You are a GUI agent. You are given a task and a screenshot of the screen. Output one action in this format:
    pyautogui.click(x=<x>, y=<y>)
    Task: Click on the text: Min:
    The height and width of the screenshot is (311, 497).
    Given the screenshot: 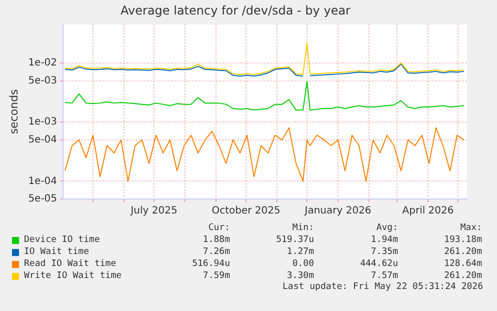 What is the action you would take?
    pyautogui.click(x=302, y=228)
    